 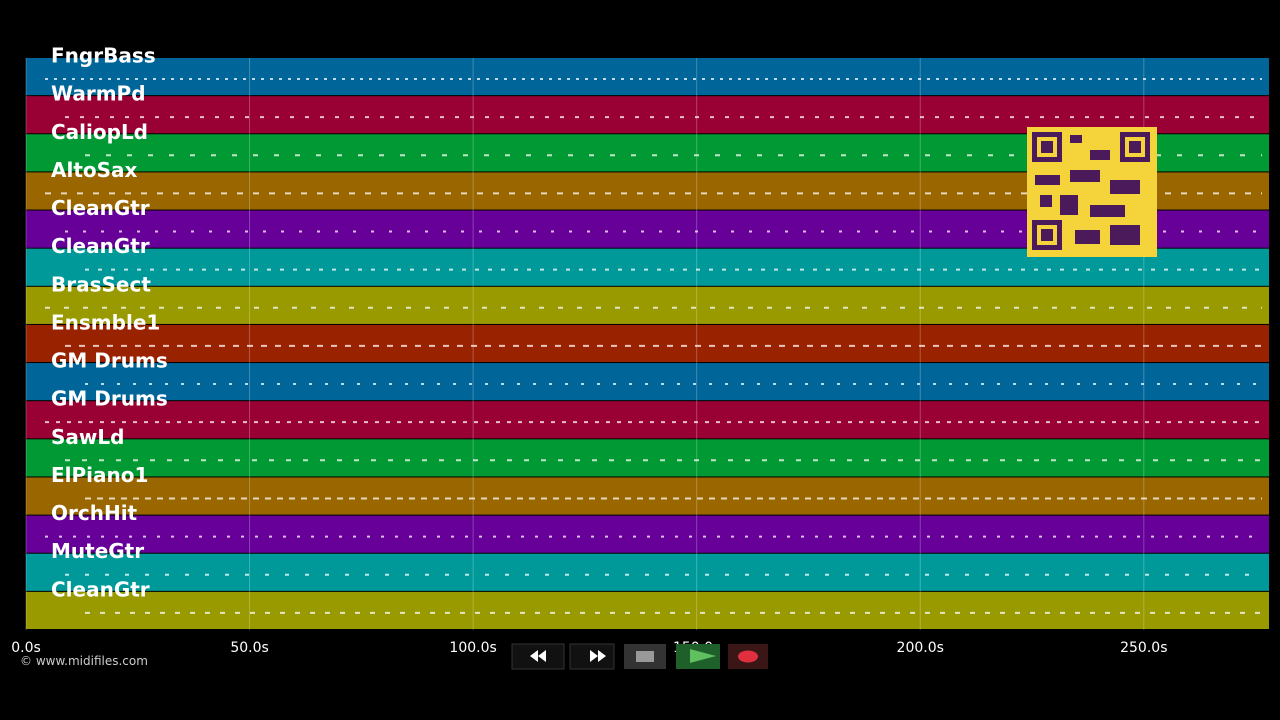 What do you see at coordinates (748, 656) in the screenshot?
I see `record-button` at bounding box center [748, 656].